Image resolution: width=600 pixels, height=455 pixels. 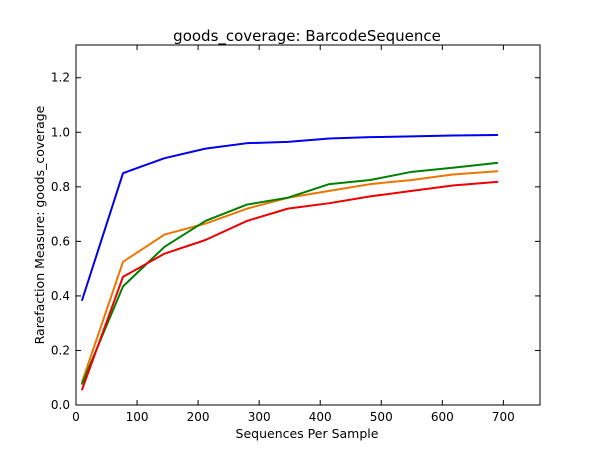 What do you see at coordinates (381, 417) in the screenshot?
I see `x-tick-label: 500` at bounding box center [381, 417].